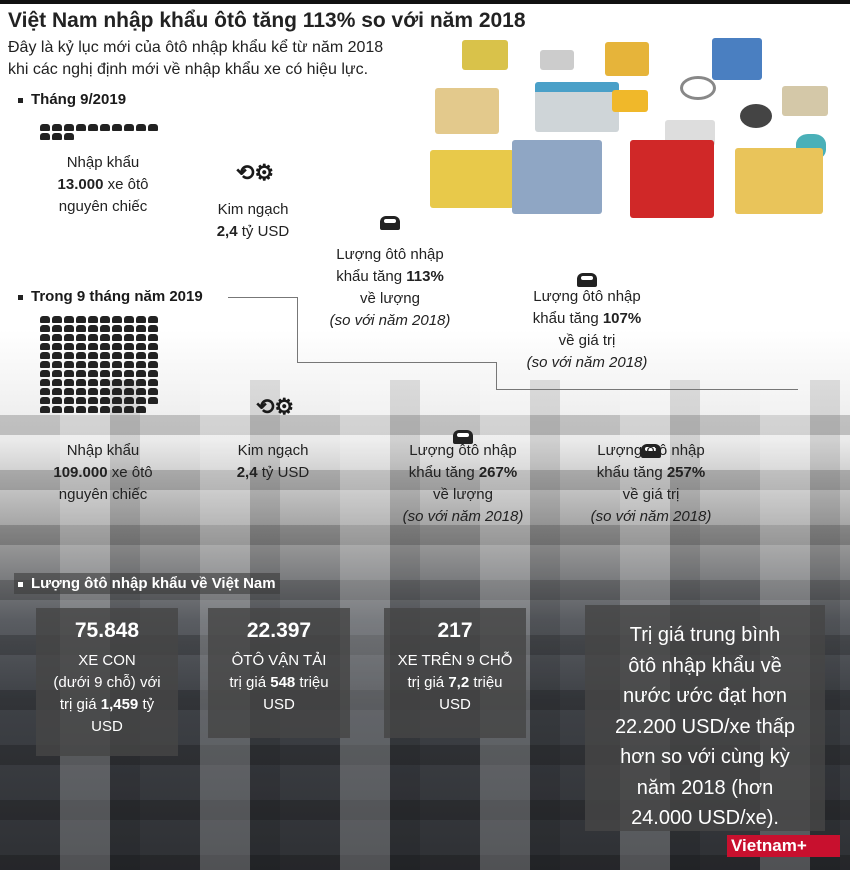 The width and height of the screenshot is (850, 870). I want to click on stat-box-buses: 217 XE TRÊN 9 CHỖ trị giá 7,2 triệu USD, so click(455, 673).